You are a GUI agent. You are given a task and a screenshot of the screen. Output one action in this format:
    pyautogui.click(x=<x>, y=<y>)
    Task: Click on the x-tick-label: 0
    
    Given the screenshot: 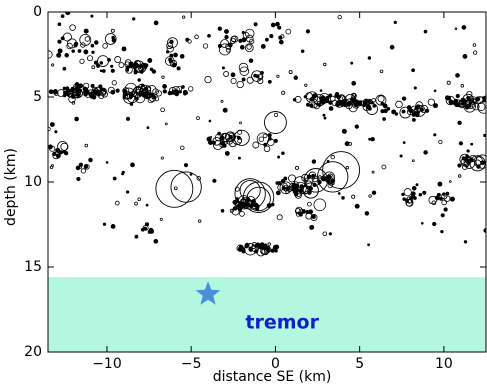 What is the action you would take?
    pyautogui.click(x=275, y=364)
    